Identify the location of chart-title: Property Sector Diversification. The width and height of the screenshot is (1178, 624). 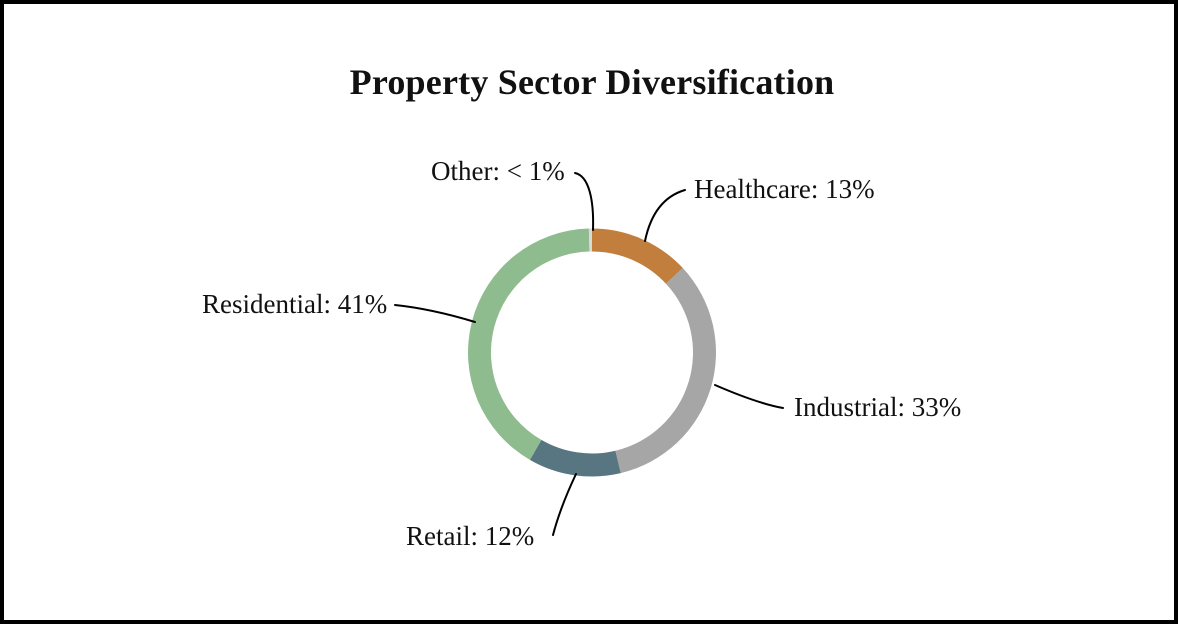
(592, 82).